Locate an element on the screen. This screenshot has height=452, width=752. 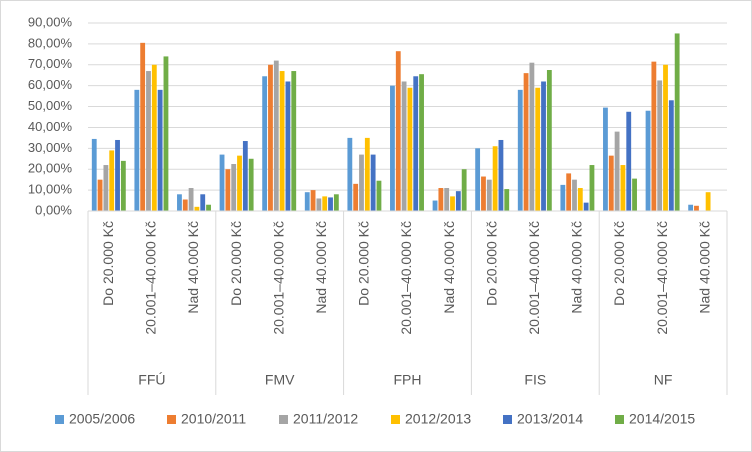
group-label: FIS is located at coordinates (535, 380).